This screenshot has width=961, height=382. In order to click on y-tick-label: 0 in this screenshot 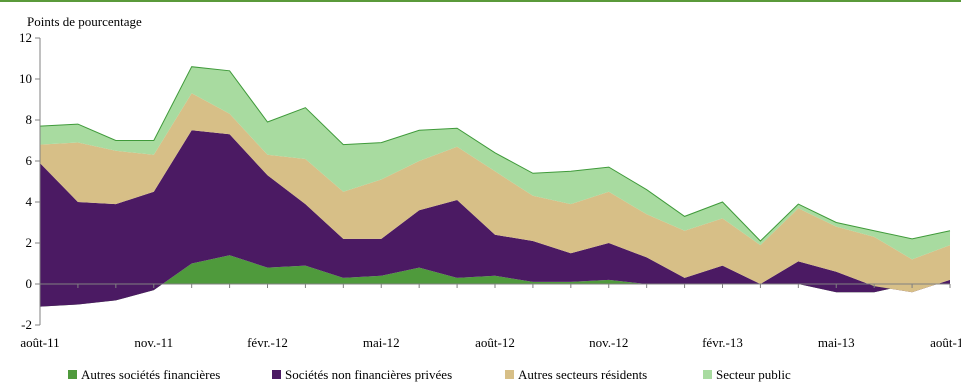, I will do `click(29, 283)`.